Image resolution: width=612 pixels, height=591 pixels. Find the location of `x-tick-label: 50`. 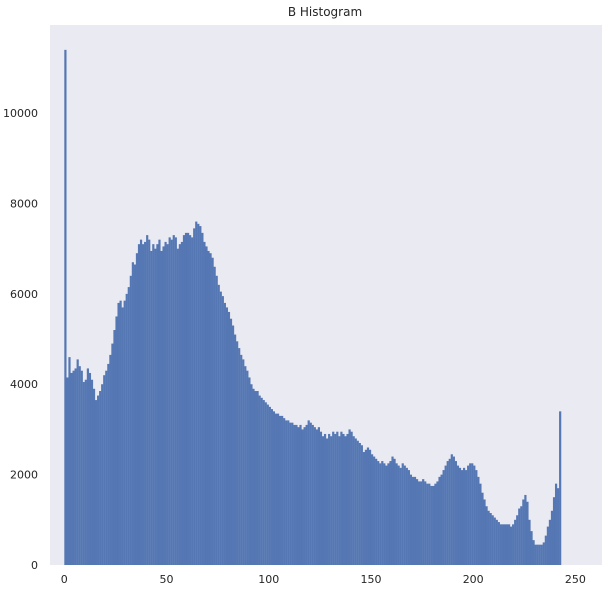

x-tick-label: 50 is located at coordinates (167, 579).